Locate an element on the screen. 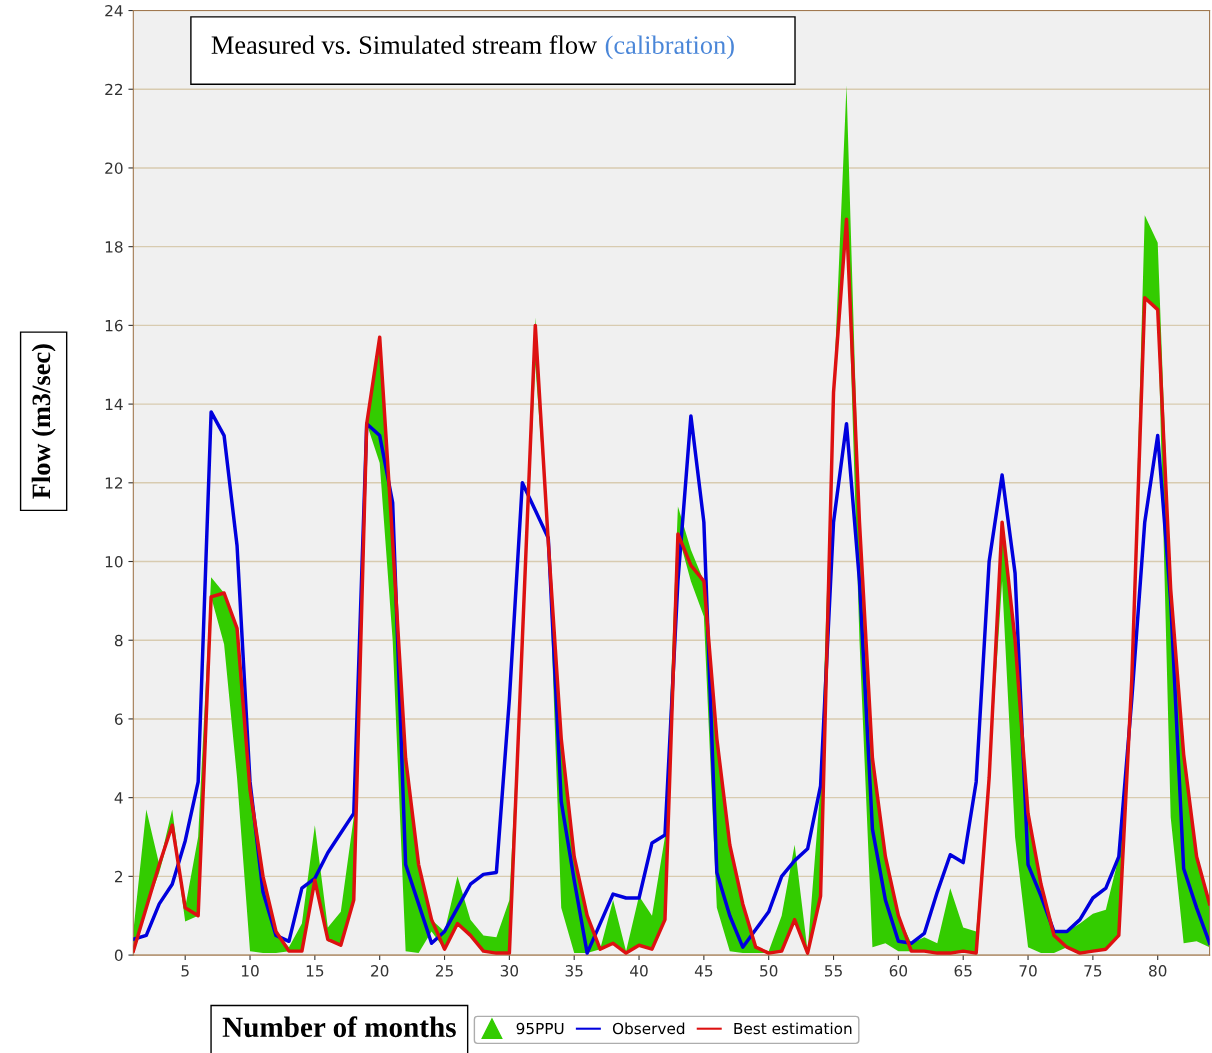  x-axis-title: Number of months is located at coordinates (339, 1027).